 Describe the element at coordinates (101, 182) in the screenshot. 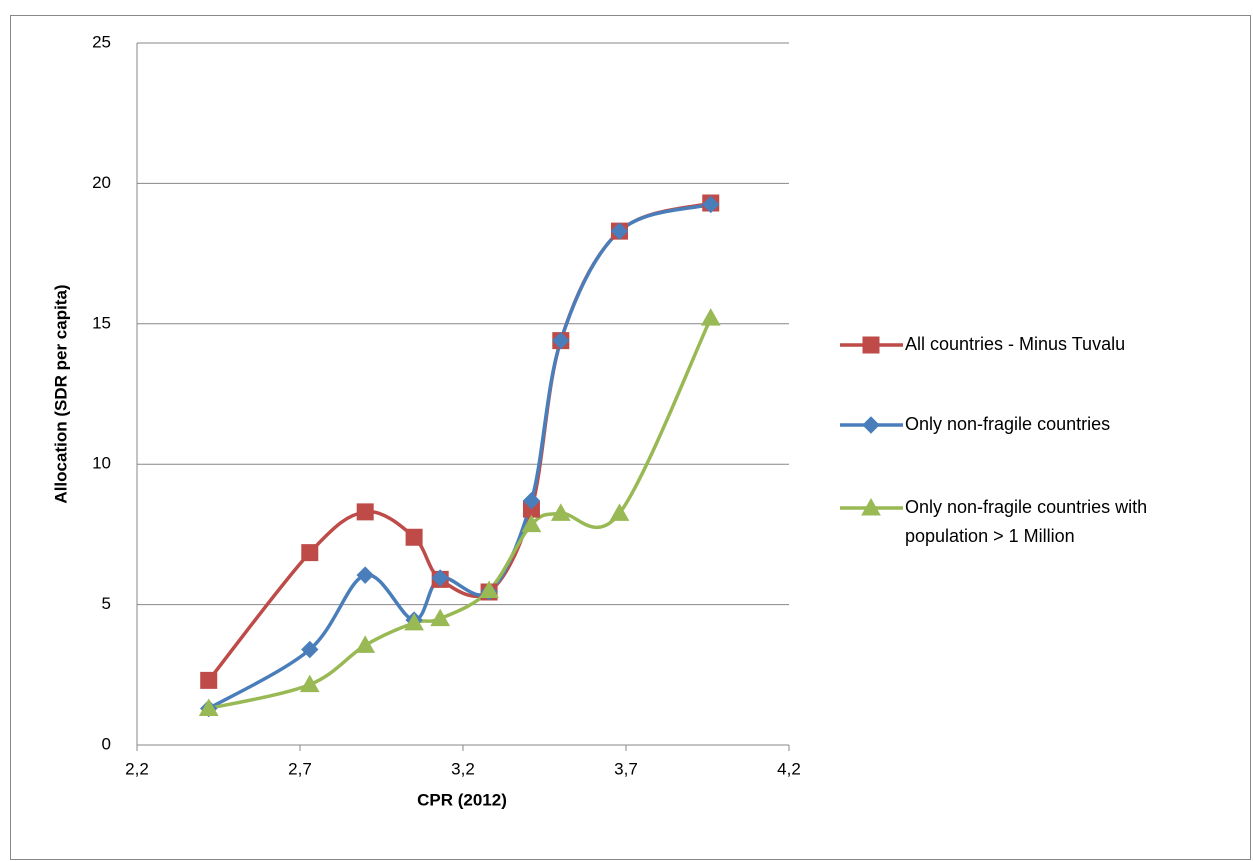

I see `y-tick-label: 20` at that location.